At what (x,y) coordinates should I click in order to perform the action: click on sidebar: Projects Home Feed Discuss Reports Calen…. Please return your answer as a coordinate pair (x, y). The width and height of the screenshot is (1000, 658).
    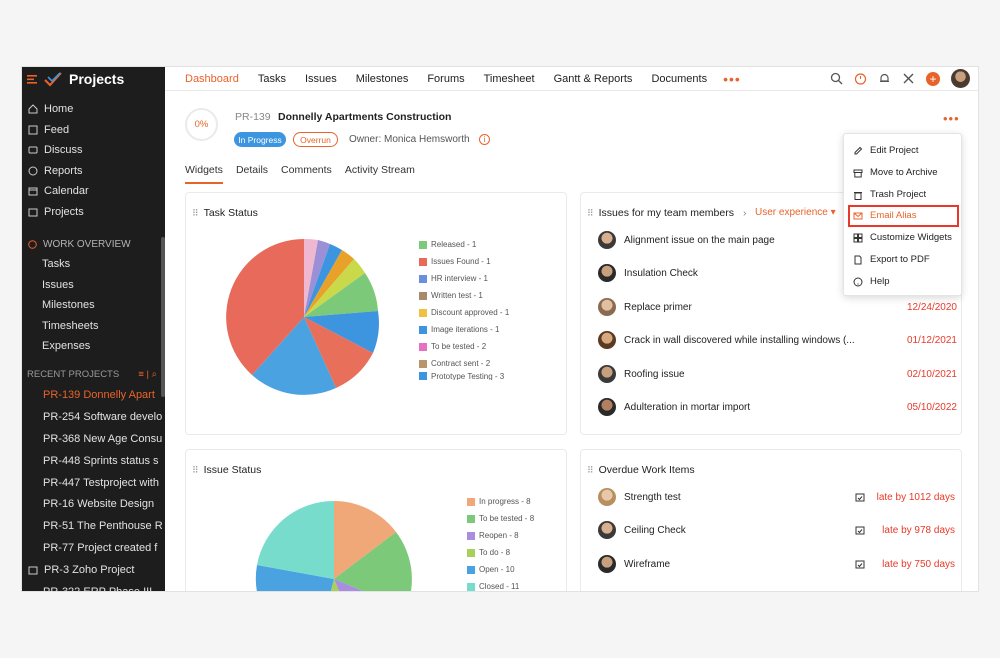
    Looking at the image, I should click on (93, 329).